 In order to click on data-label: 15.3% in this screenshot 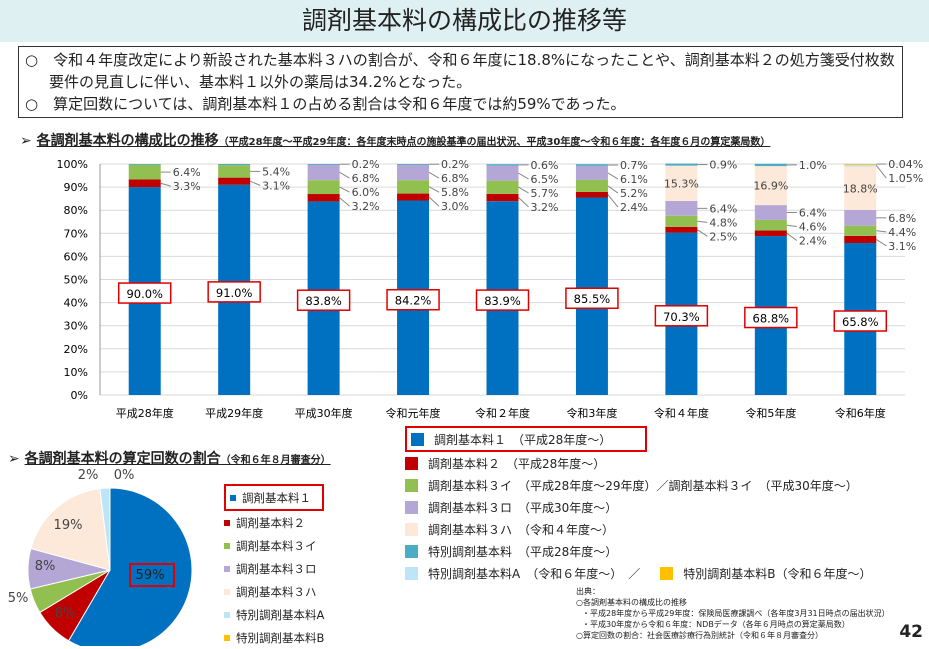, I will do `click(681, 183)`.